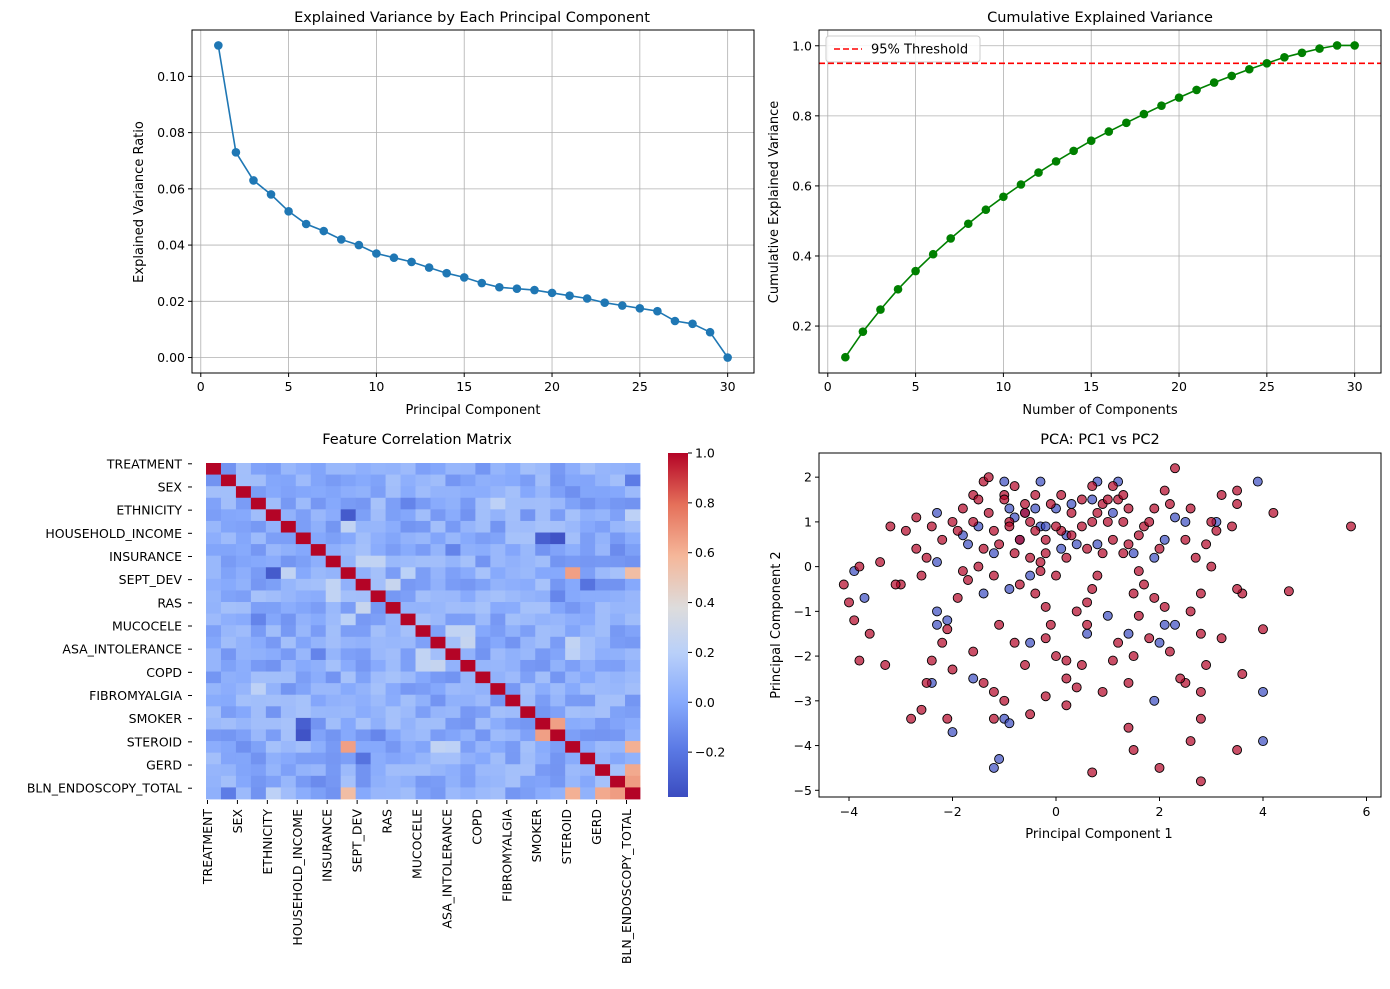  I want to click on x-tick-label: COPD, so click(476, 827).